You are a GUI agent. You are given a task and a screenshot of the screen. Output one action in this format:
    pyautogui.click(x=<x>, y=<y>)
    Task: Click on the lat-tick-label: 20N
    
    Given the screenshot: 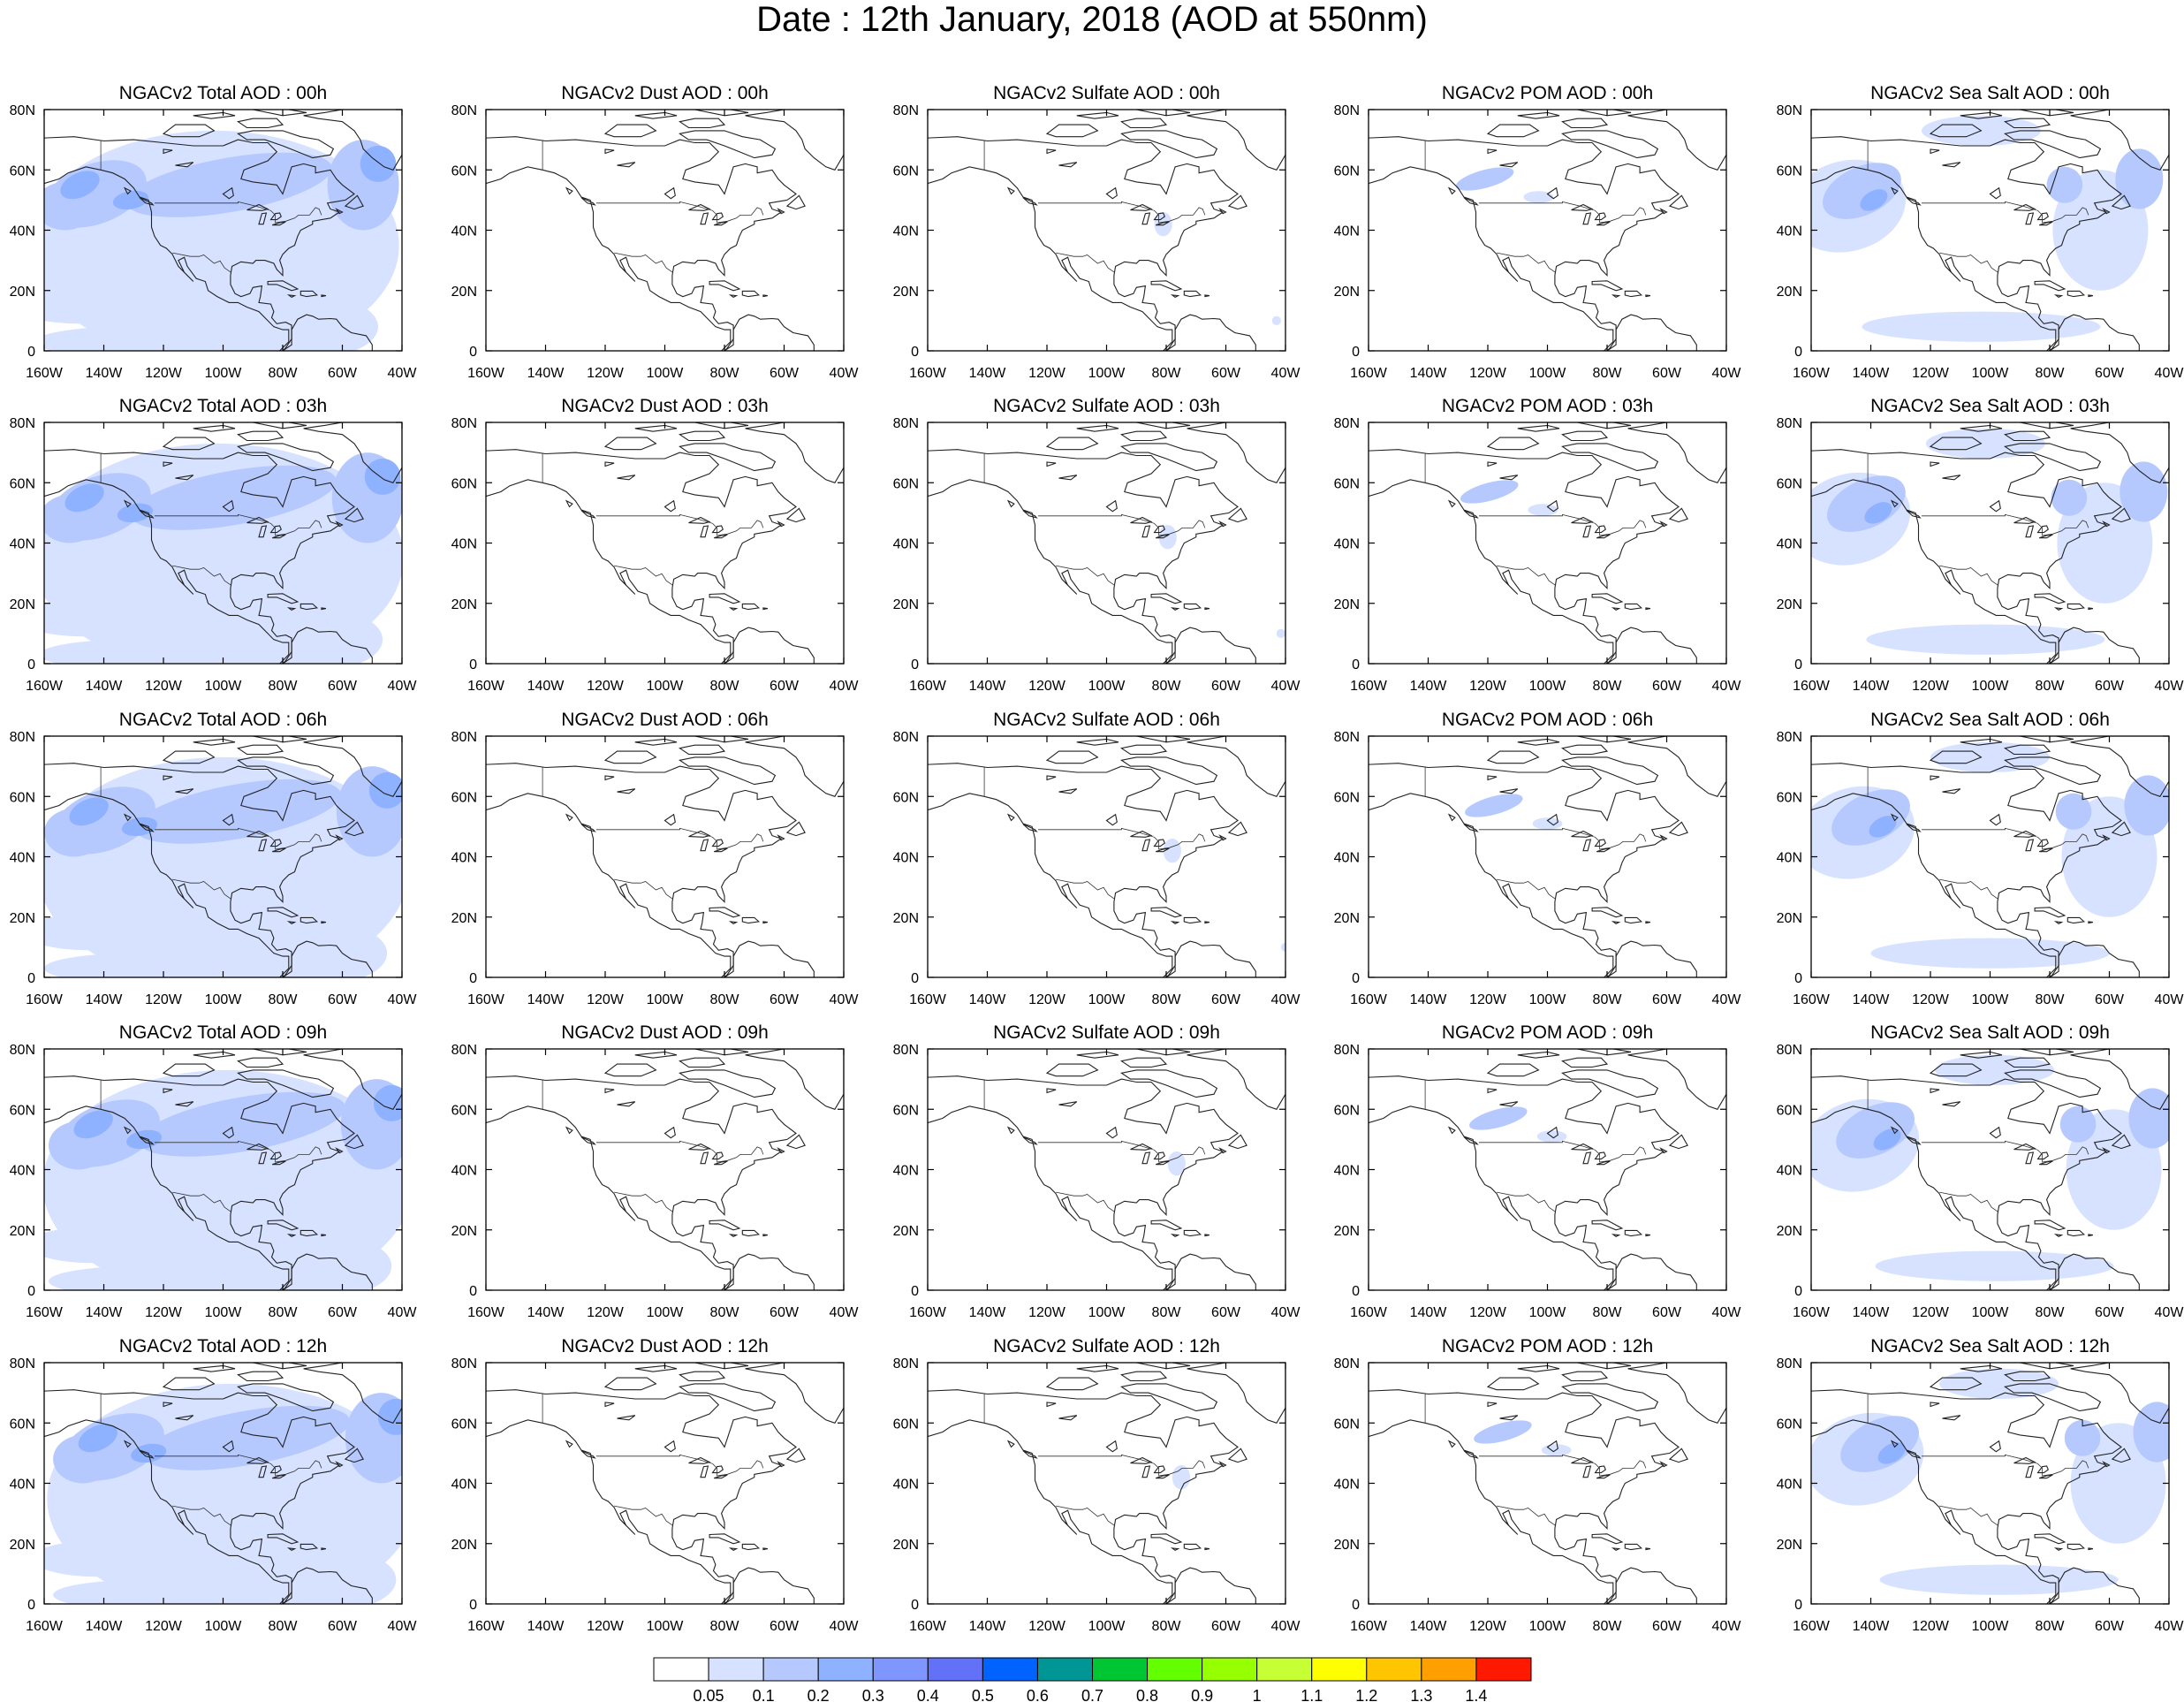 What is the action you would take?
    pyautogui.click(x=464, y=1545)
    